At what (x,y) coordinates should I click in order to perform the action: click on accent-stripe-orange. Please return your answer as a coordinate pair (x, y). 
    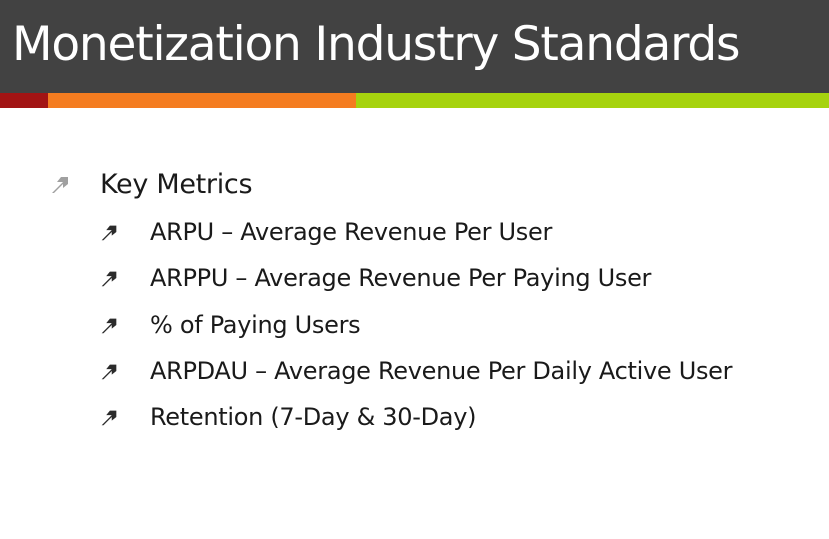
    Looking at the image, I should click on (202, 100).